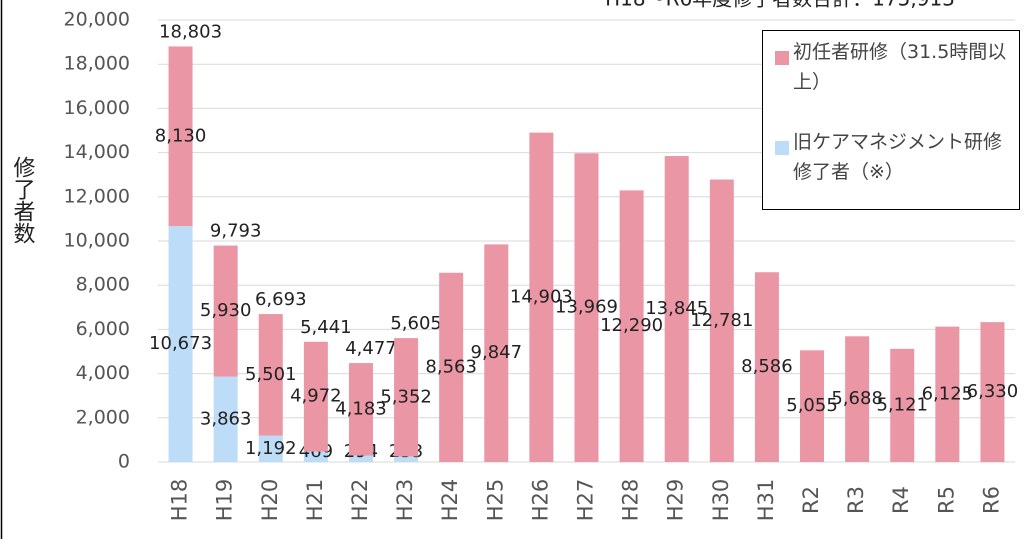  I want to click on value-label: 13,845, so click(676, 308).